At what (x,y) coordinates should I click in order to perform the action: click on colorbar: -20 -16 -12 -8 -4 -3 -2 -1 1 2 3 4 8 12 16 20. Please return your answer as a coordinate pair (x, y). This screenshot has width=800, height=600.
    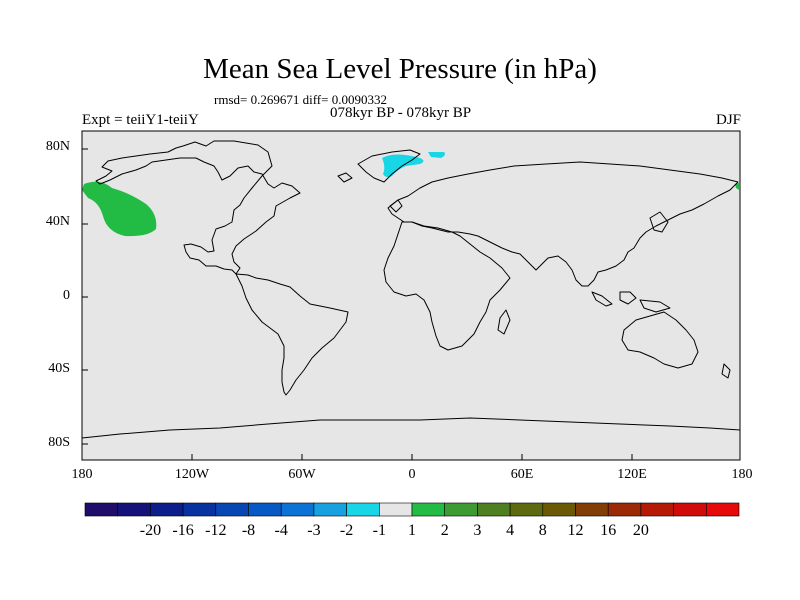
    Looking at the image, I should click on (412, 520).